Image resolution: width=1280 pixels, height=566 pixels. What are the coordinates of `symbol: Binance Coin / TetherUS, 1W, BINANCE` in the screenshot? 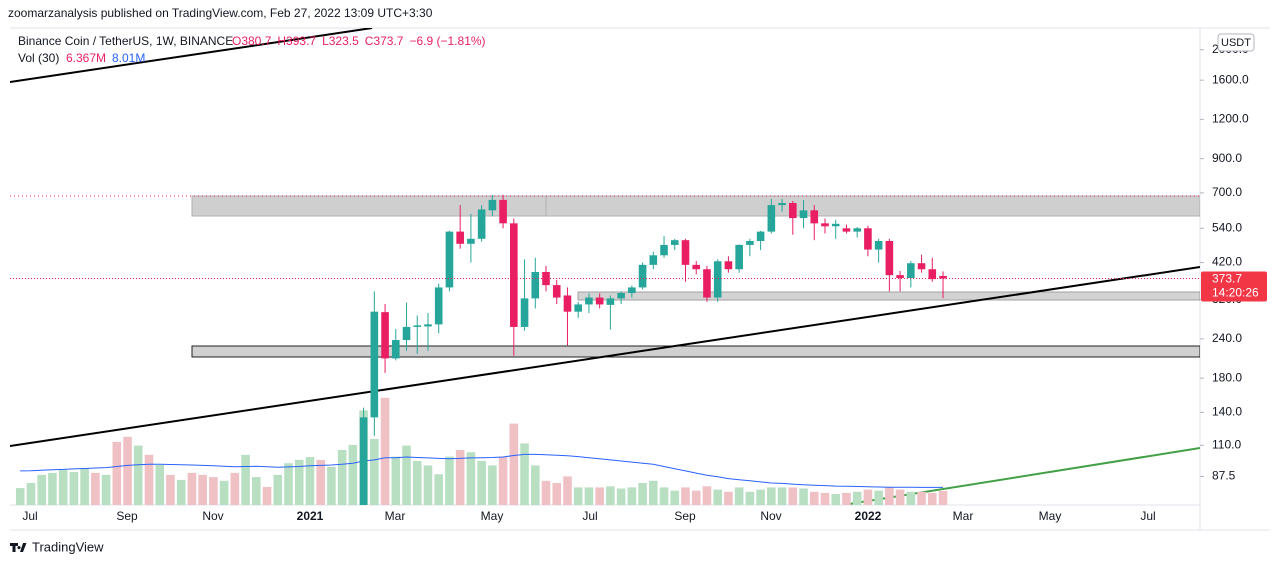 It's located at (125, 41).